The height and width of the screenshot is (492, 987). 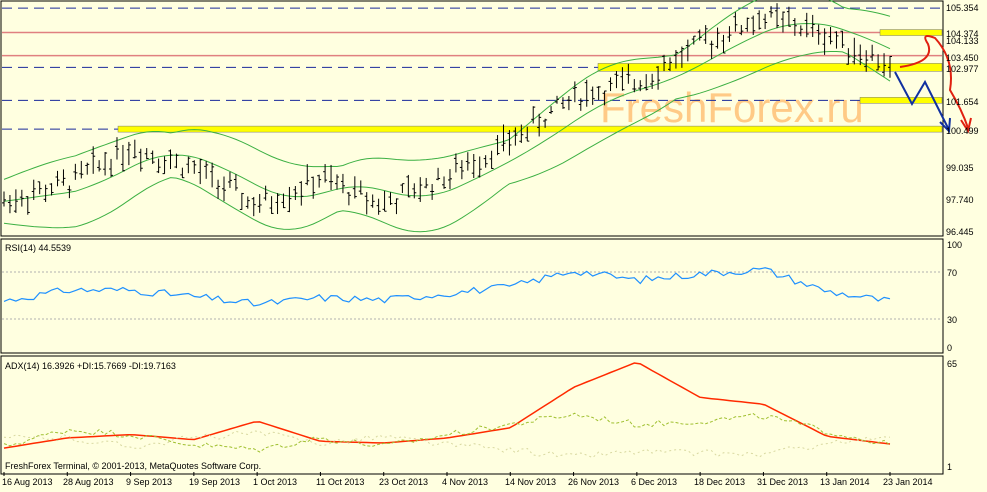 What do you see at coordinates (214, 482) in the screenshot?
I see `x-axis-label: 19 Sep 2013` at bounding box center [214, 482].